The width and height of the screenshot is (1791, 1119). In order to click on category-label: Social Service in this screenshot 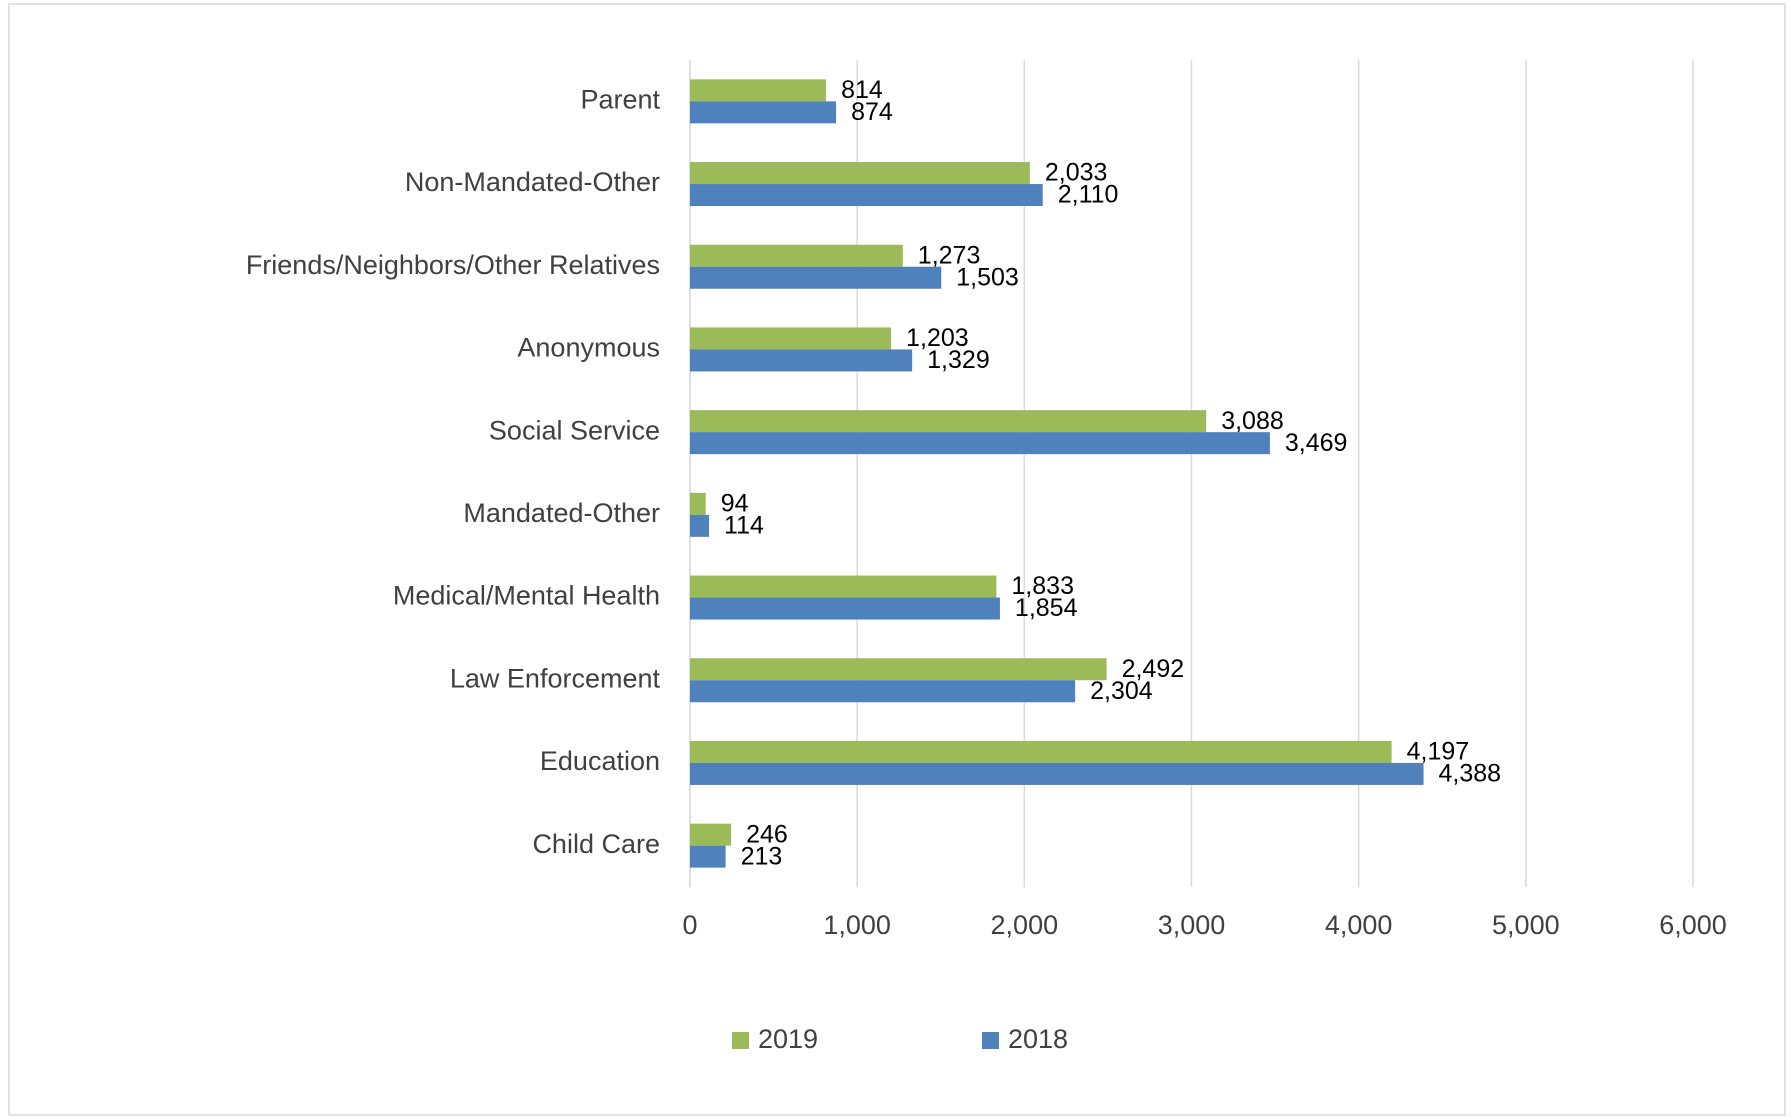, I will do `click(574, 430)`.